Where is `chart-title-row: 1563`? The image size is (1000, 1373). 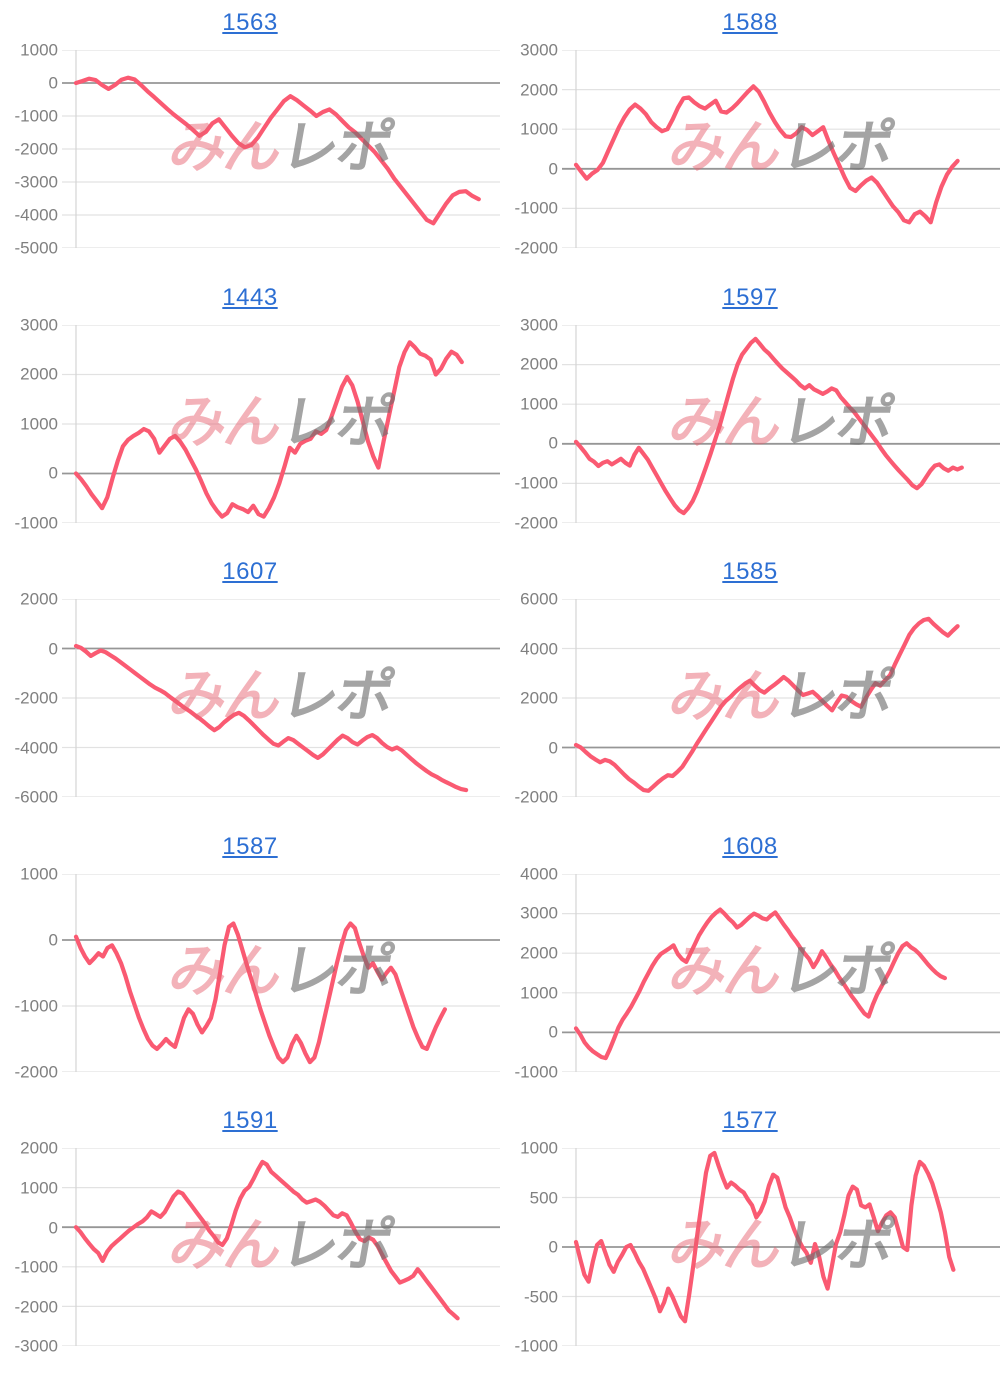 chart-title-row: 1563 is located at coordinates (250, 23).